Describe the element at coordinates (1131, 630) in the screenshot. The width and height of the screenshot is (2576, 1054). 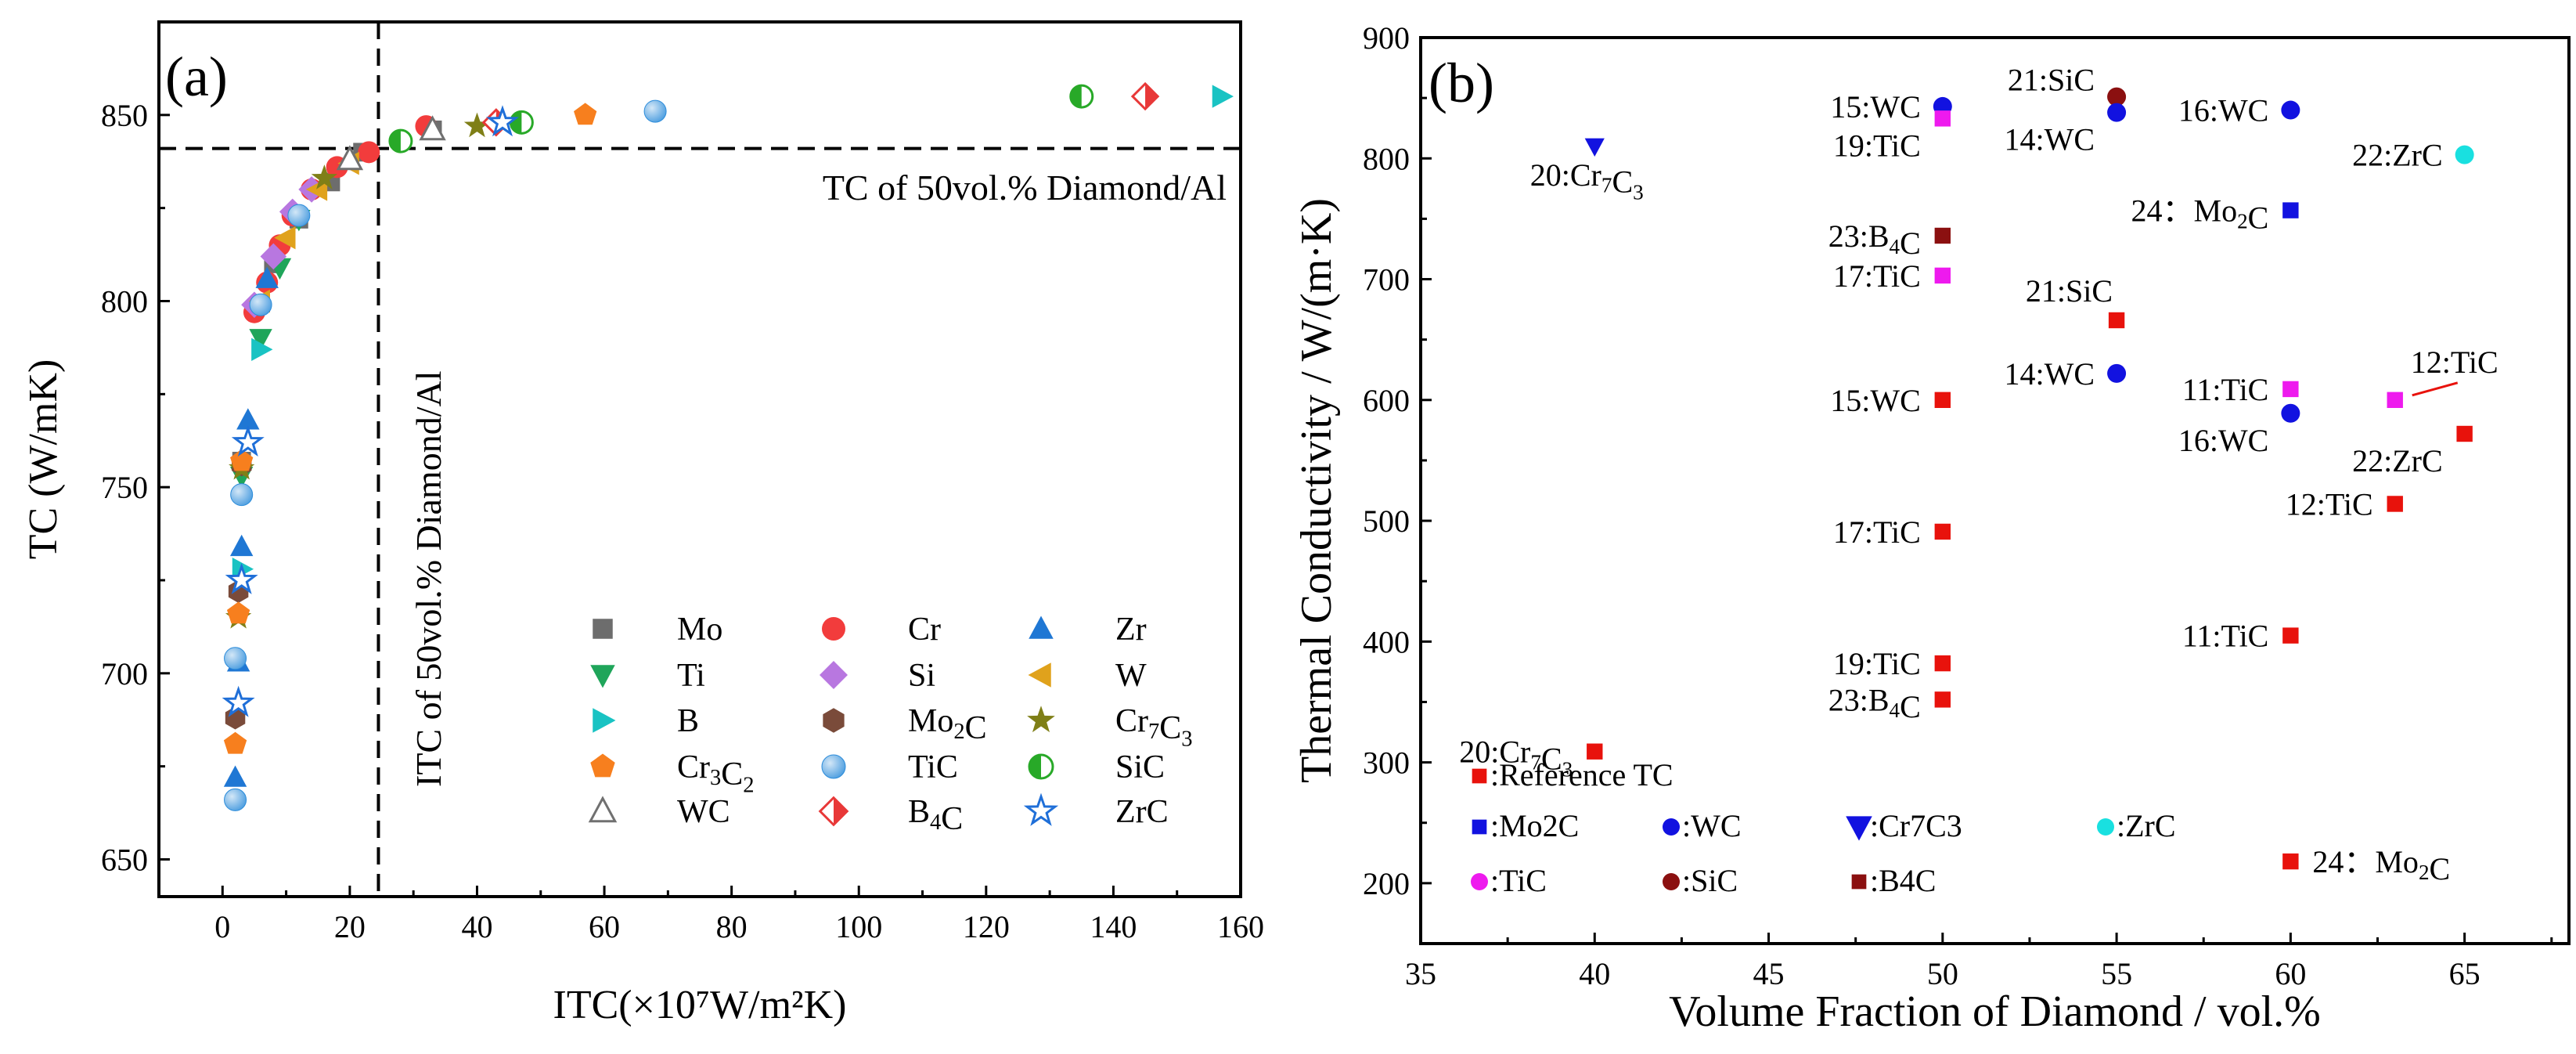
I see `legend-label-zr: Zr` at that location.